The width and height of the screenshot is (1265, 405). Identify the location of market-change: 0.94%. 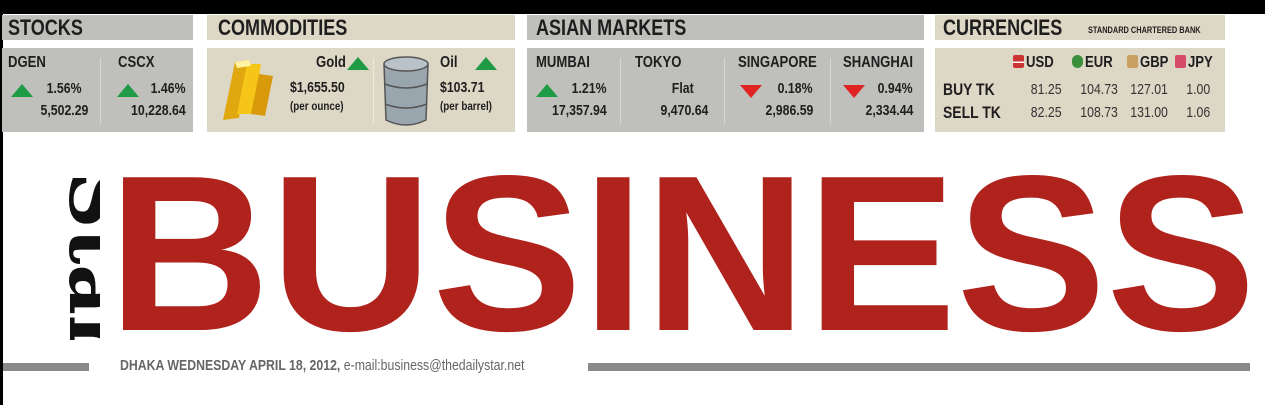
(895, 88).